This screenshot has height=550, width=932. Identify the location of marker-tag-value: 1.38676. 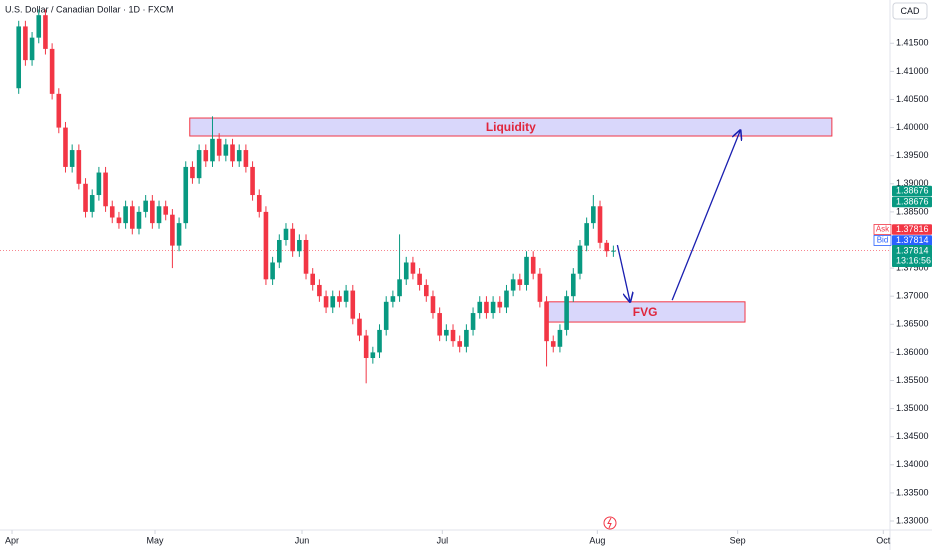
(912, 190).